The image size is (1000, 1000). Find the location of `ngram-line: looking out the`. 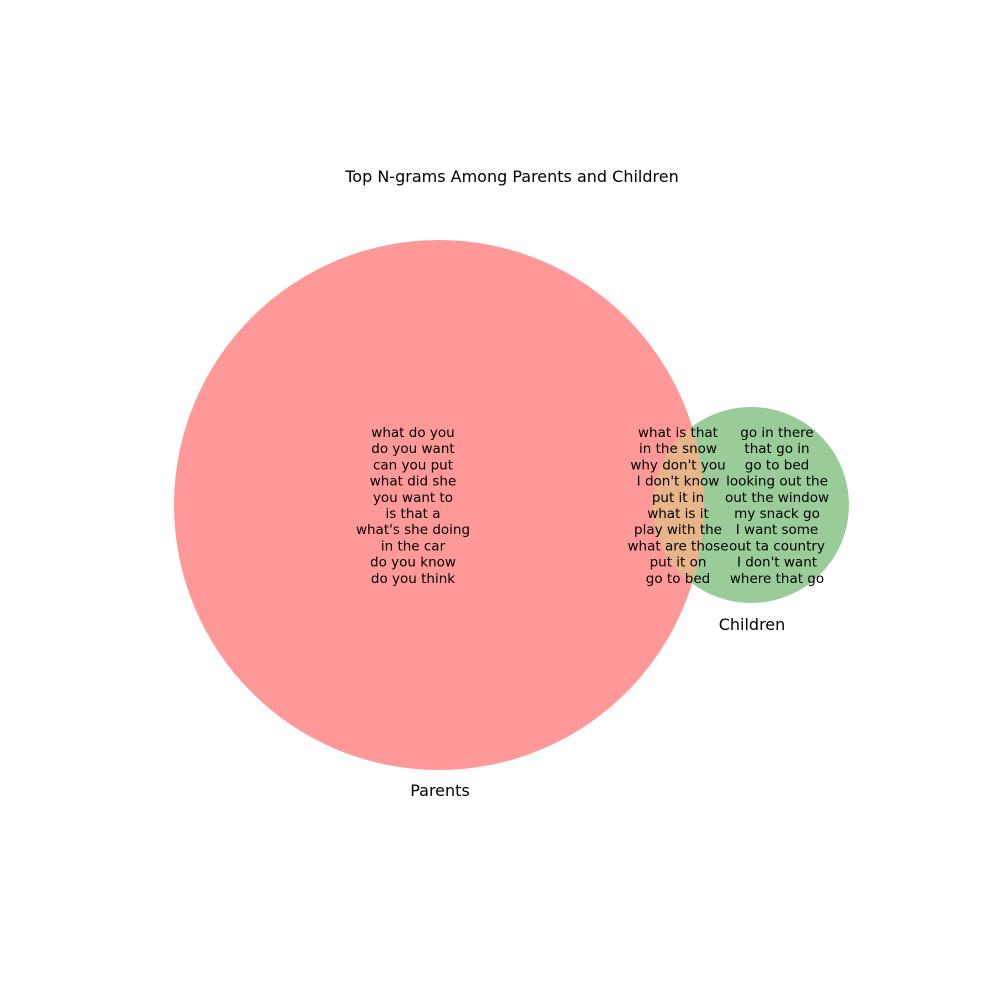

ngram-line: looking out the is located at coordinates (777, 482).